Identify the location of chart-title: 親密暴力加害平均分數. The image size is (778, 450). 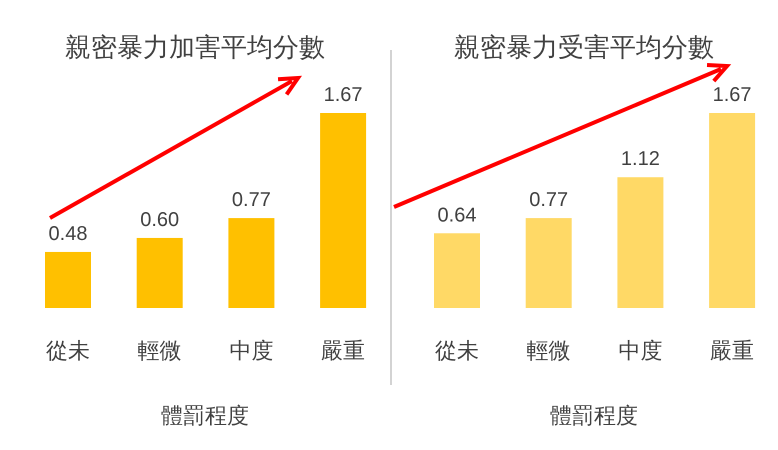
(195, 47).